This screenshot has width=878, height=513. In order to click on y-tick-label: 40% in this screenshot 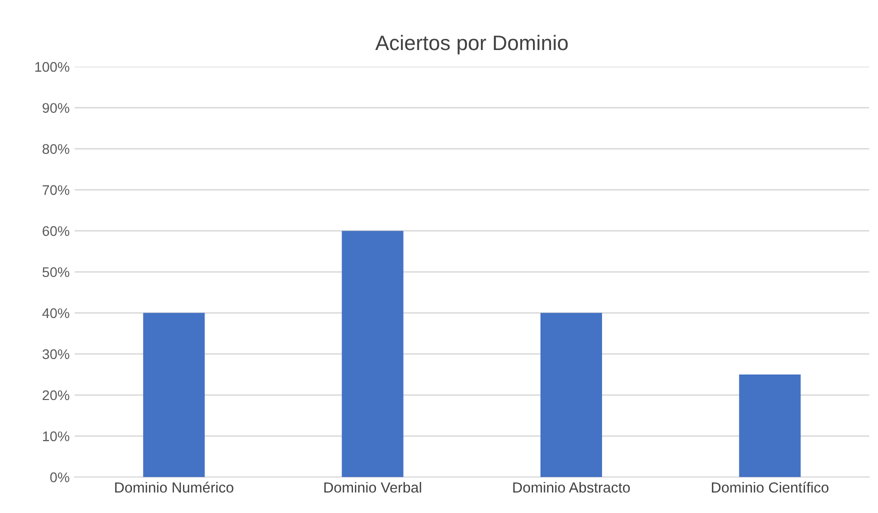, I will do `click(56, 313)`.